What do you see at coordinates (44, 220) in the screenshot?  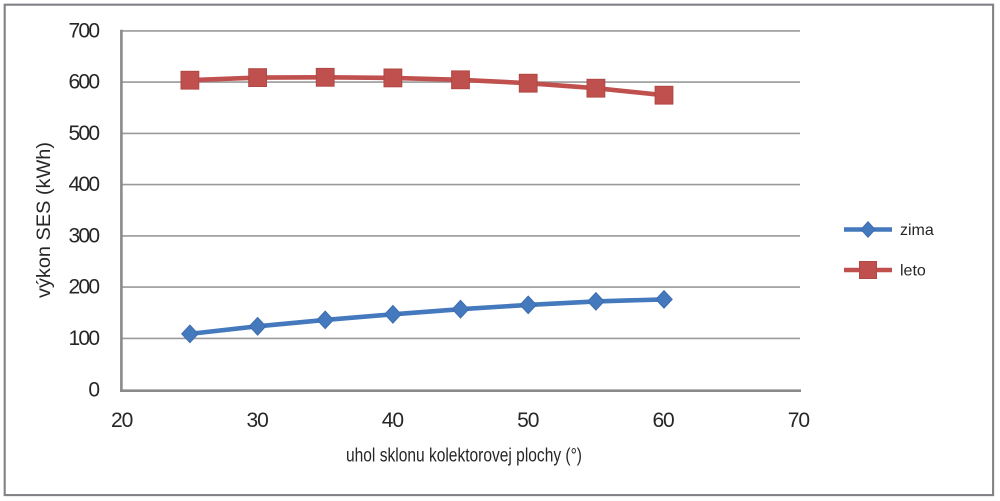 I see `svg-text: výkon SES (kWh)` at bounding box center [44, 220].